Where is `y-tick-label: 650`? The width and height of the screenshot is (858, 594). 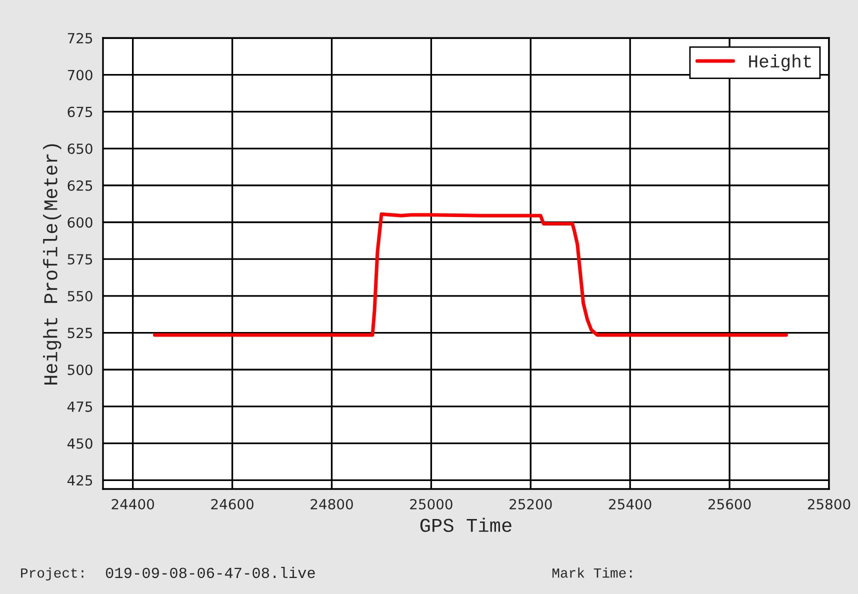 y-tick-label: 650 is located at coordinates (80, 149).